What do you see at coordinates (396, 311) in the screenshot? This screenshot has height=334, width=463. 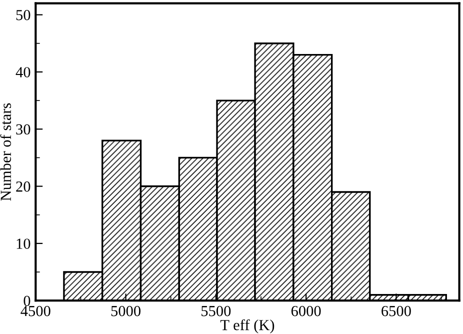 I see `x-tick-label: 6500` at bounding box center [396, 311].